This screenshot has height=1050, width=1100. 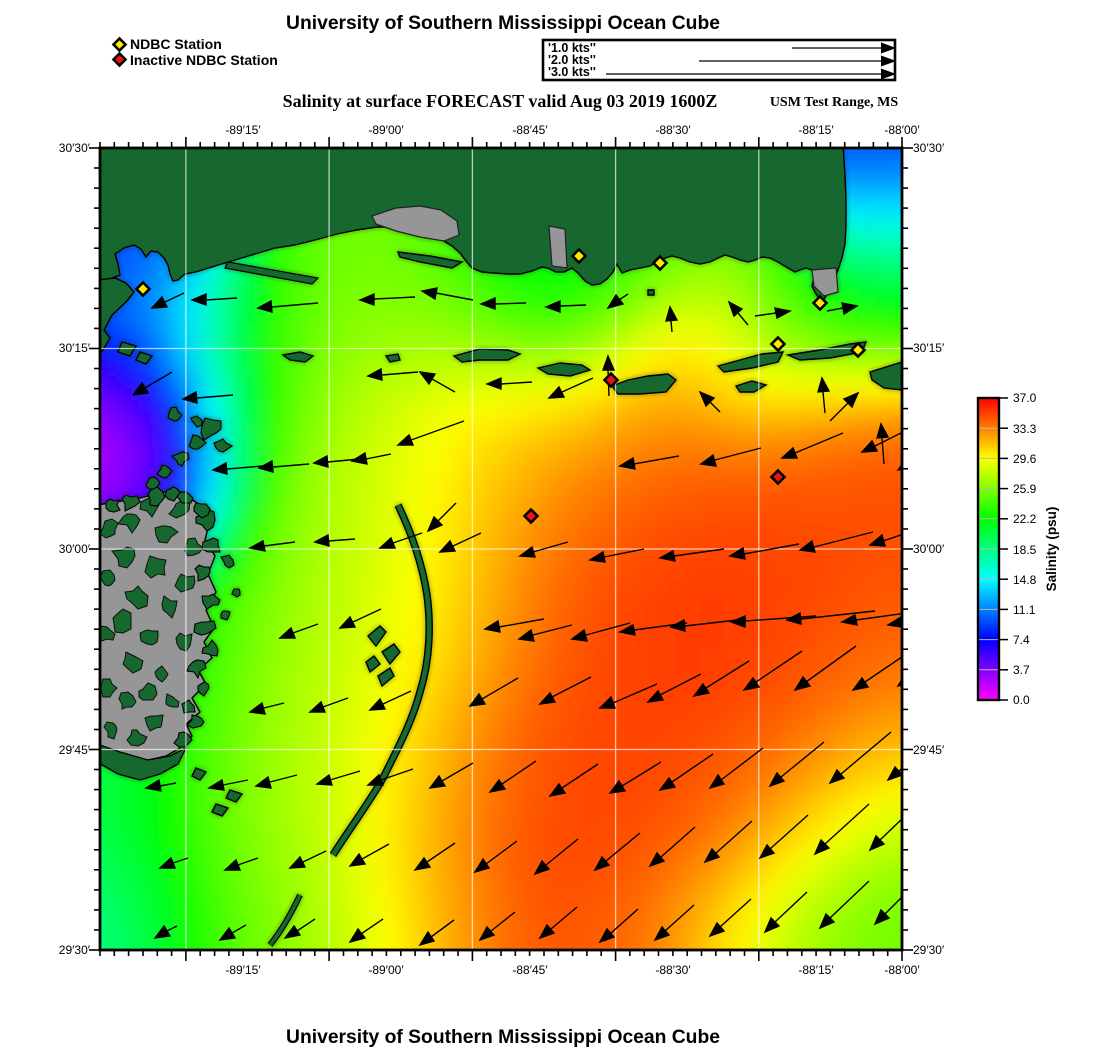 What do you see at coordinates (572, 72) in the screenshot?
I see `svg-text: '3.0 kts''` at bounding box center [572, 72].